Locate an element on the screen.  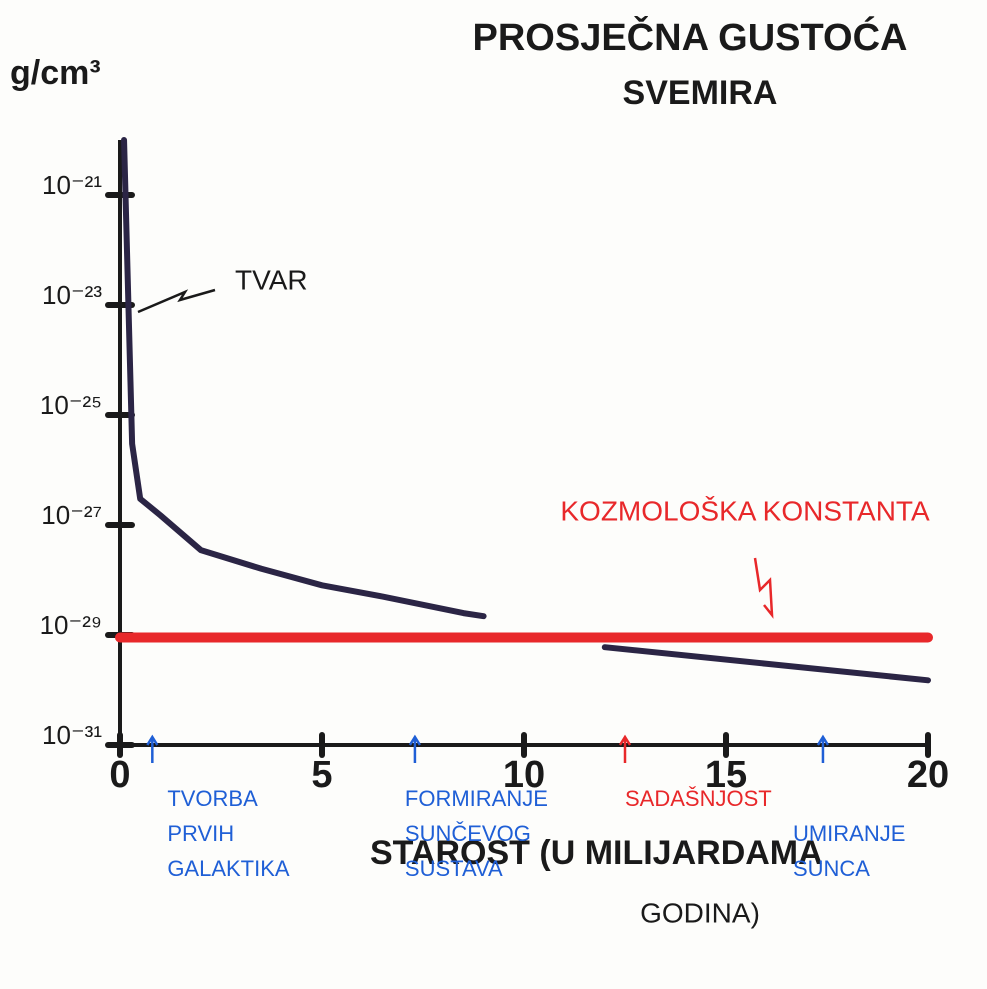
x-tick-label: 20 is located at coordinates (928, 775).